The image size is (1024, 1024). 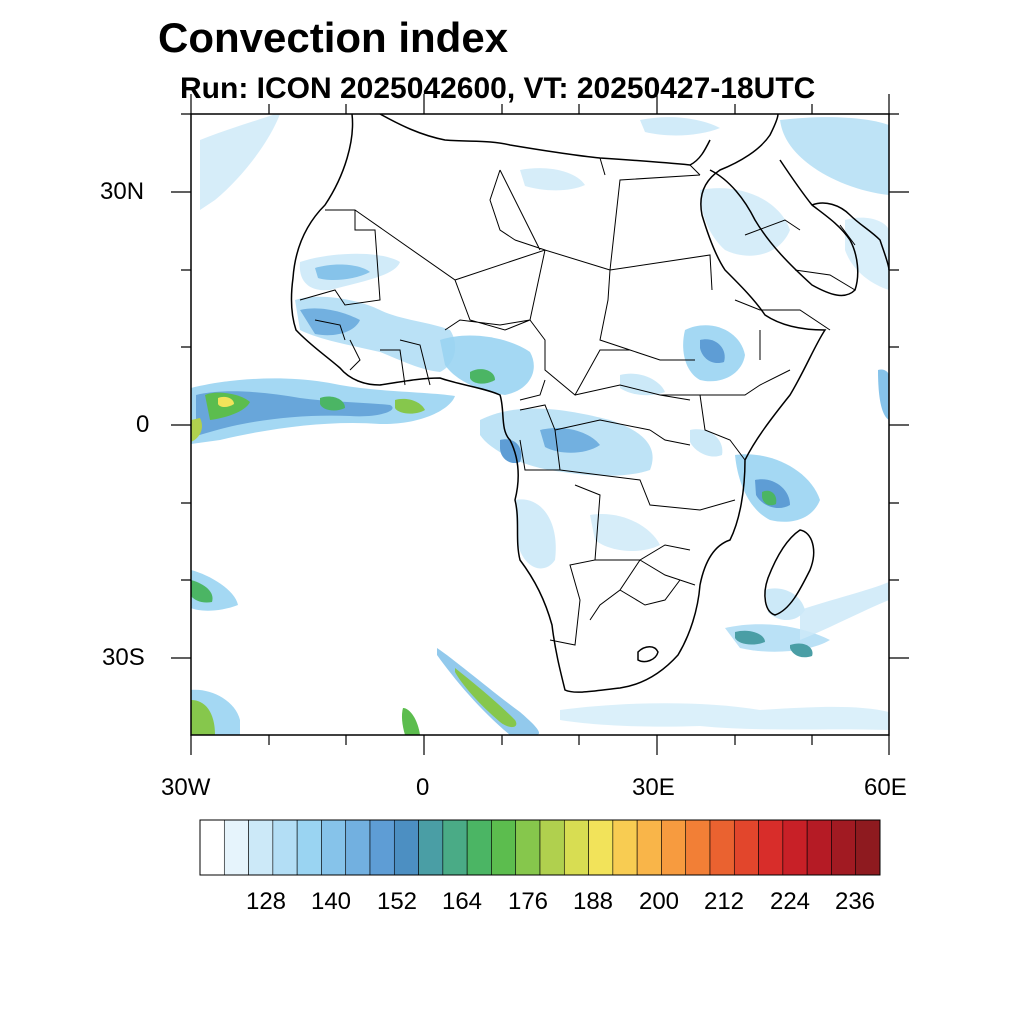 What do you see at coordinates (123, 657) in the screenshot?
I see `lat-label-30s: 30S` at bounding box center [123, 657].